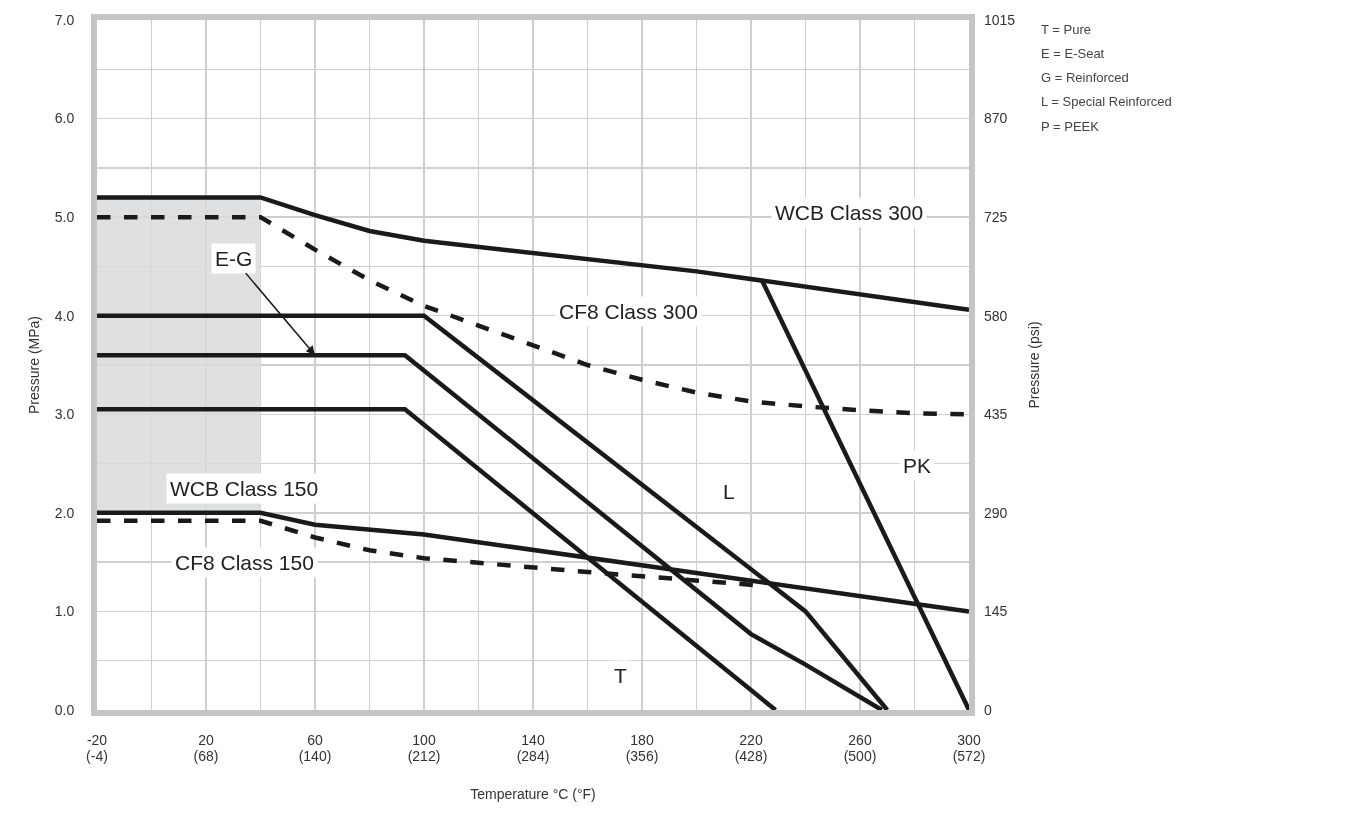 The height and width of the screenshot is (814, 1357). Describe the element at coordinates (424, 739) in the screenshot. I see `x-tick-label: 100` at that location.